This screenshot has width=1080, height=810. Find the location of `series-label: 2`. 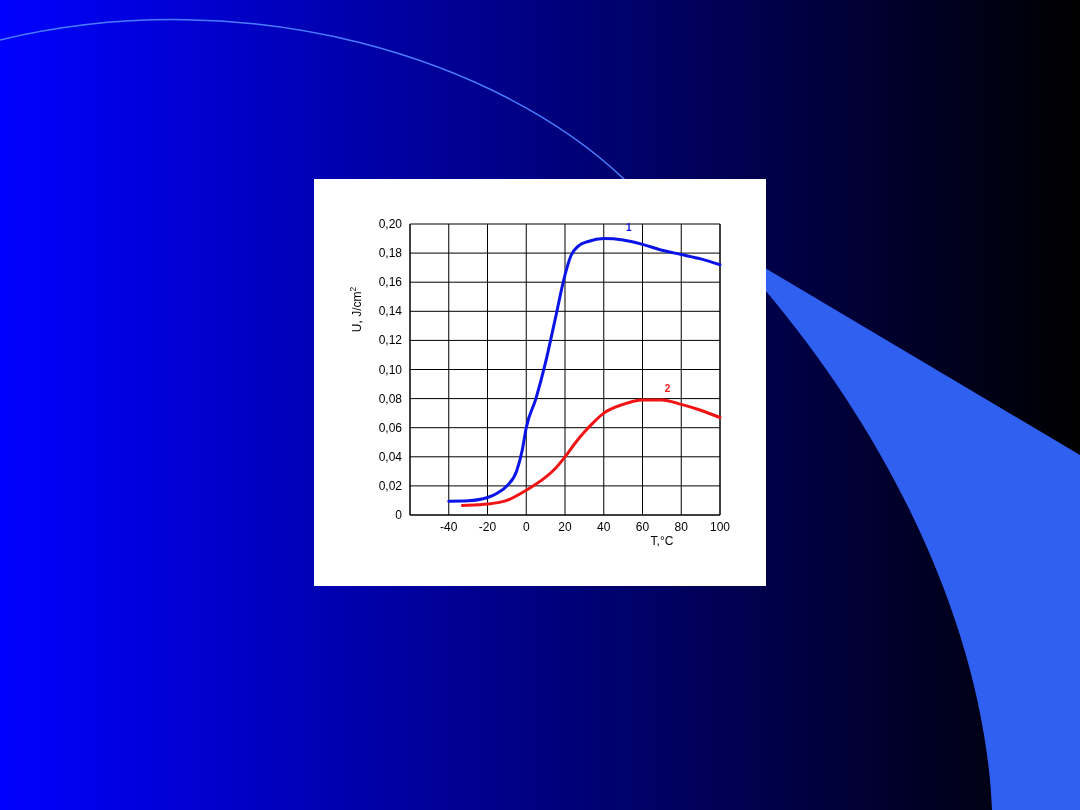

series-label: 2 is located at coordinates (667, 389).